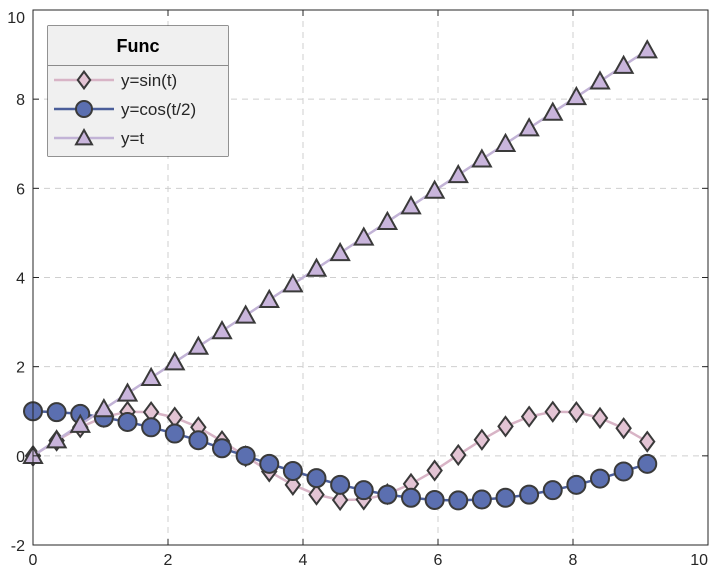 The image size is (723, 577). What do you see at coordinates (168, 560) in the screenshot?
I see `x-tick-label: 2` at bounding box center [168, 560].